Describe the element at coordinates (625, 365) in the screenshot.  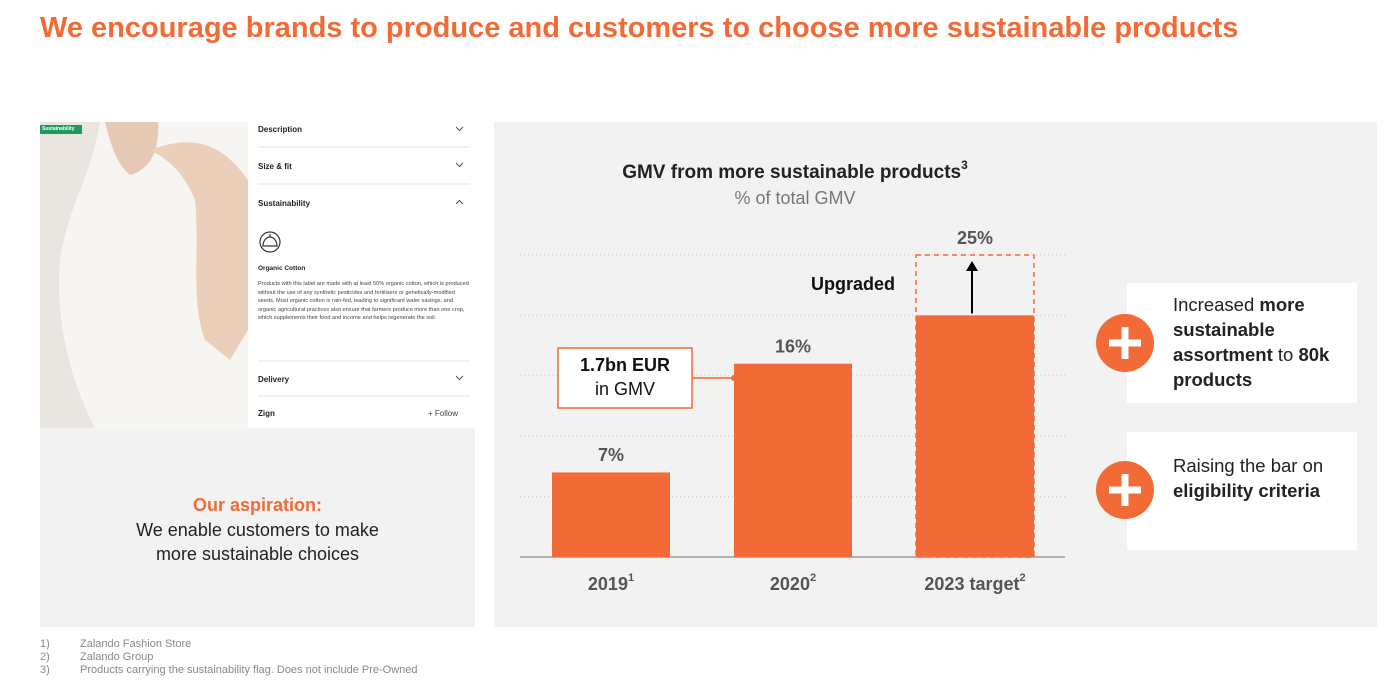
I see `callout-text: 1.7bn EUR` at that location.